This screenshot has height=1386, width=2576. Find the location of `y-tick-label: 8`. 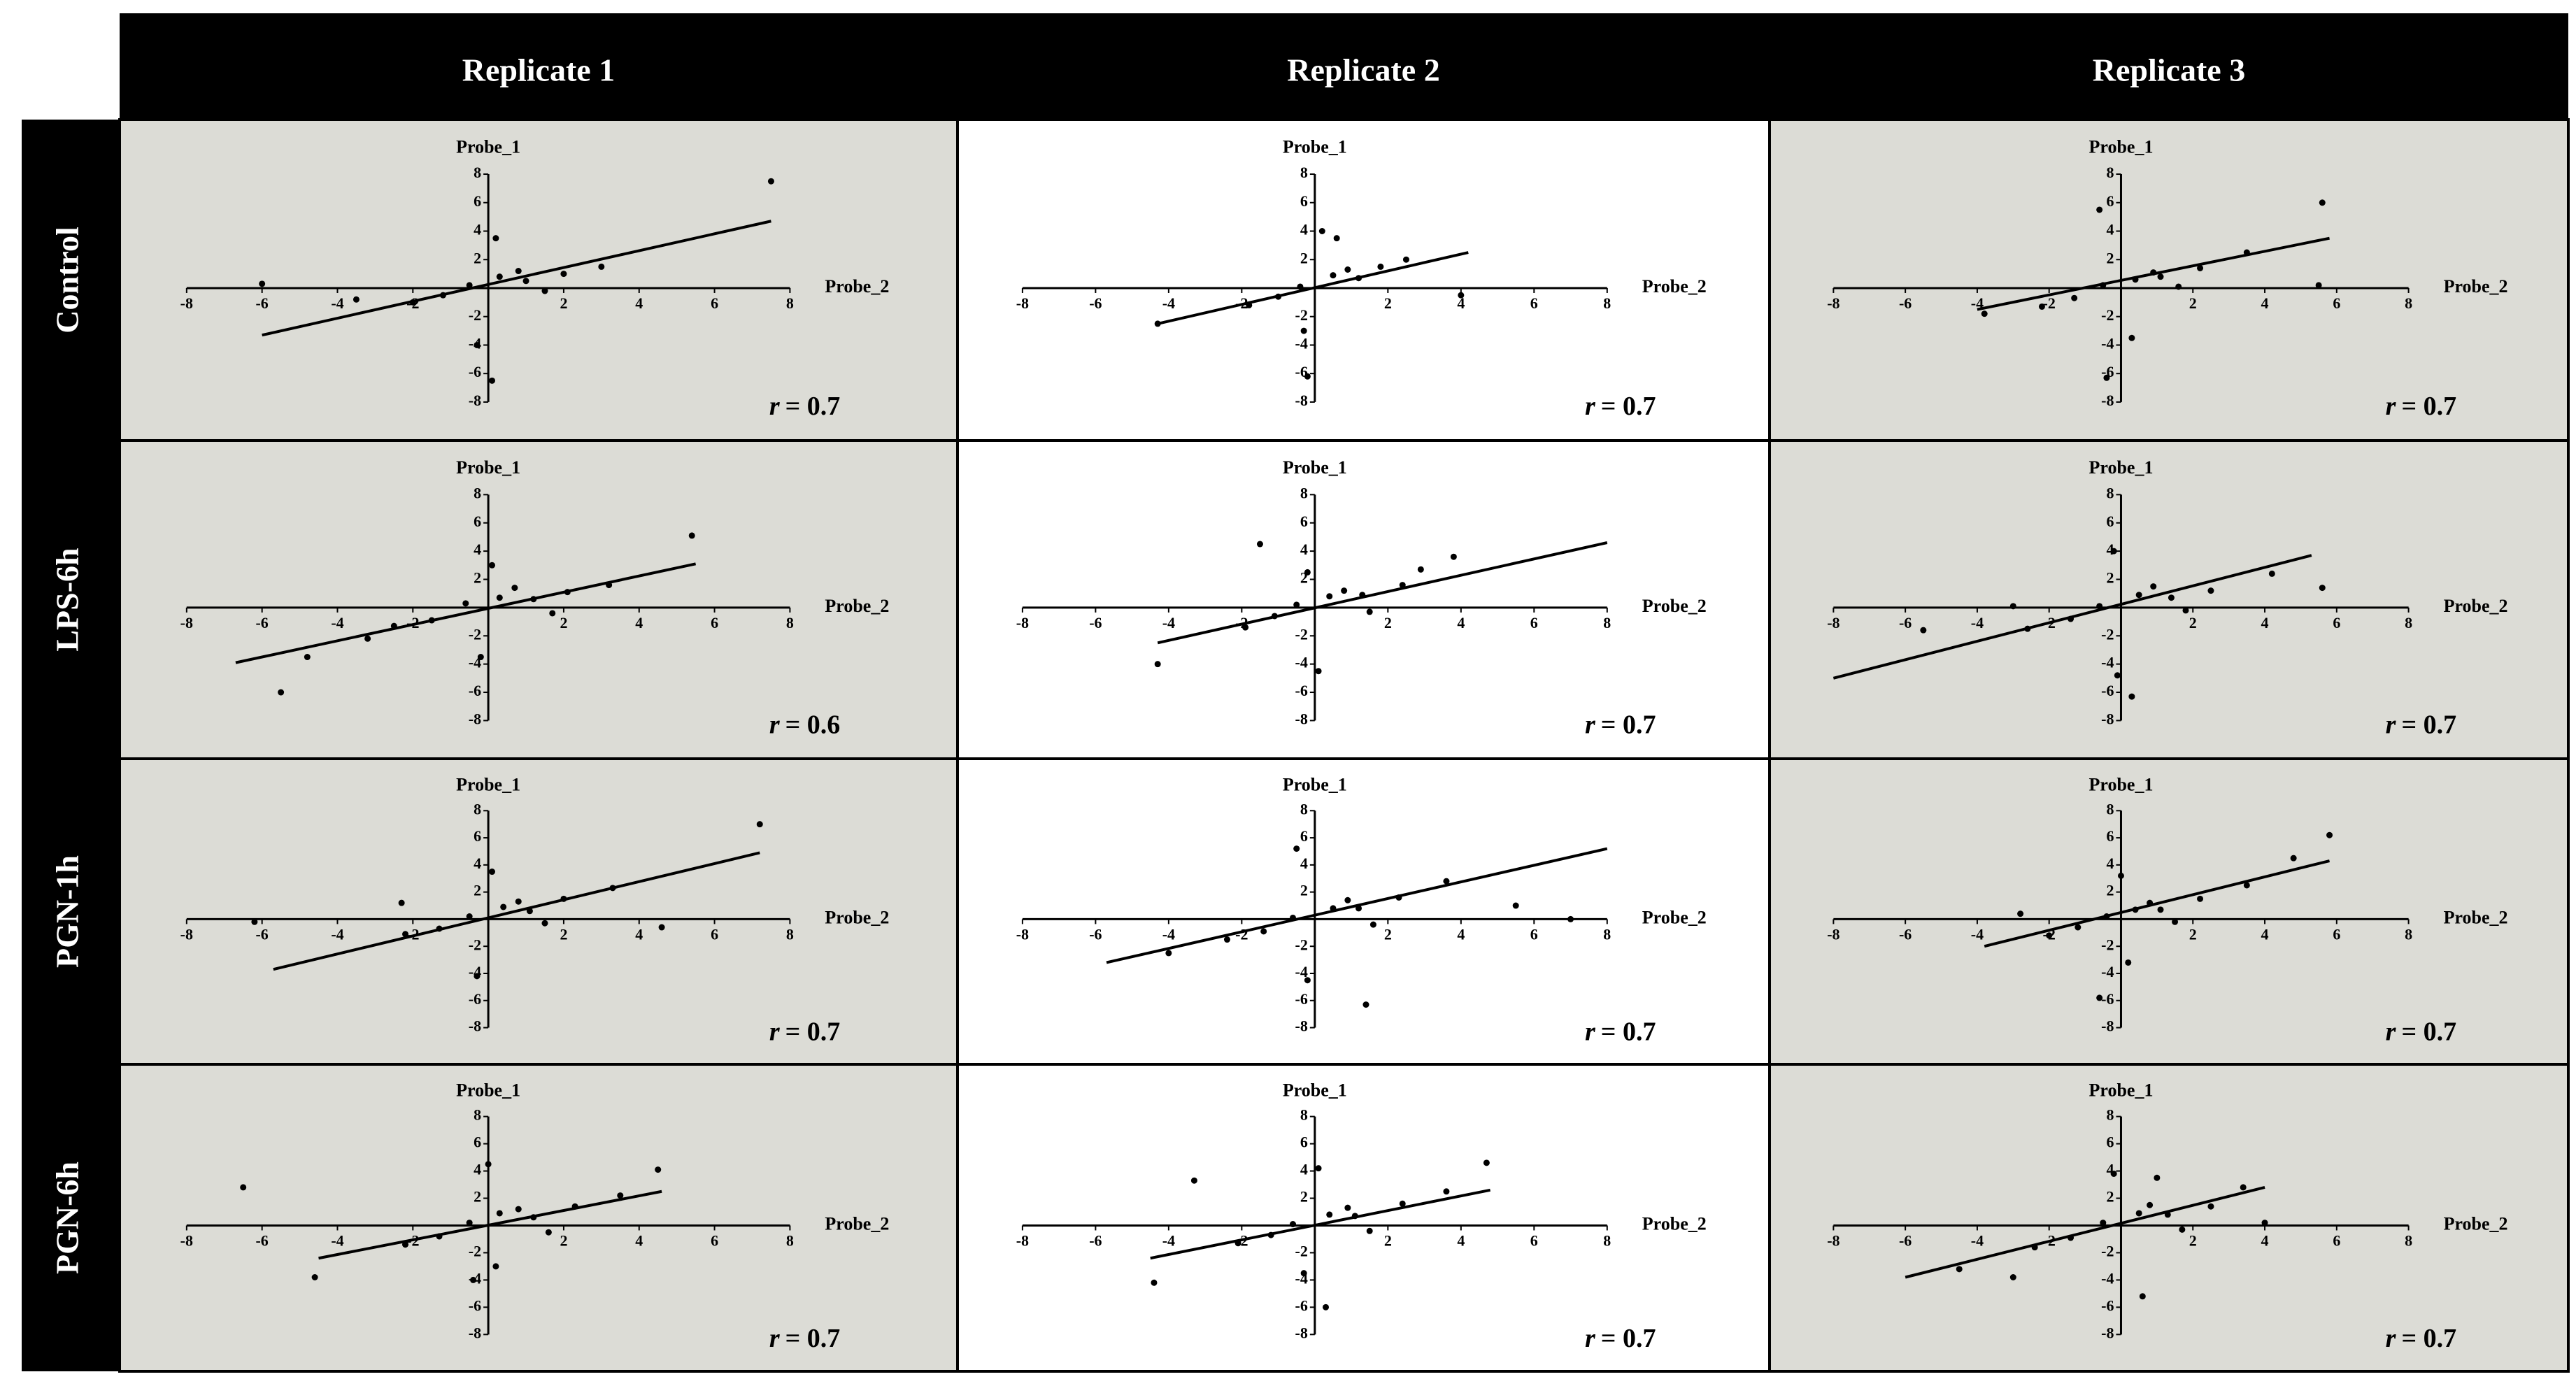

y-tick-label: 8 is located at coordinates (477, 808).